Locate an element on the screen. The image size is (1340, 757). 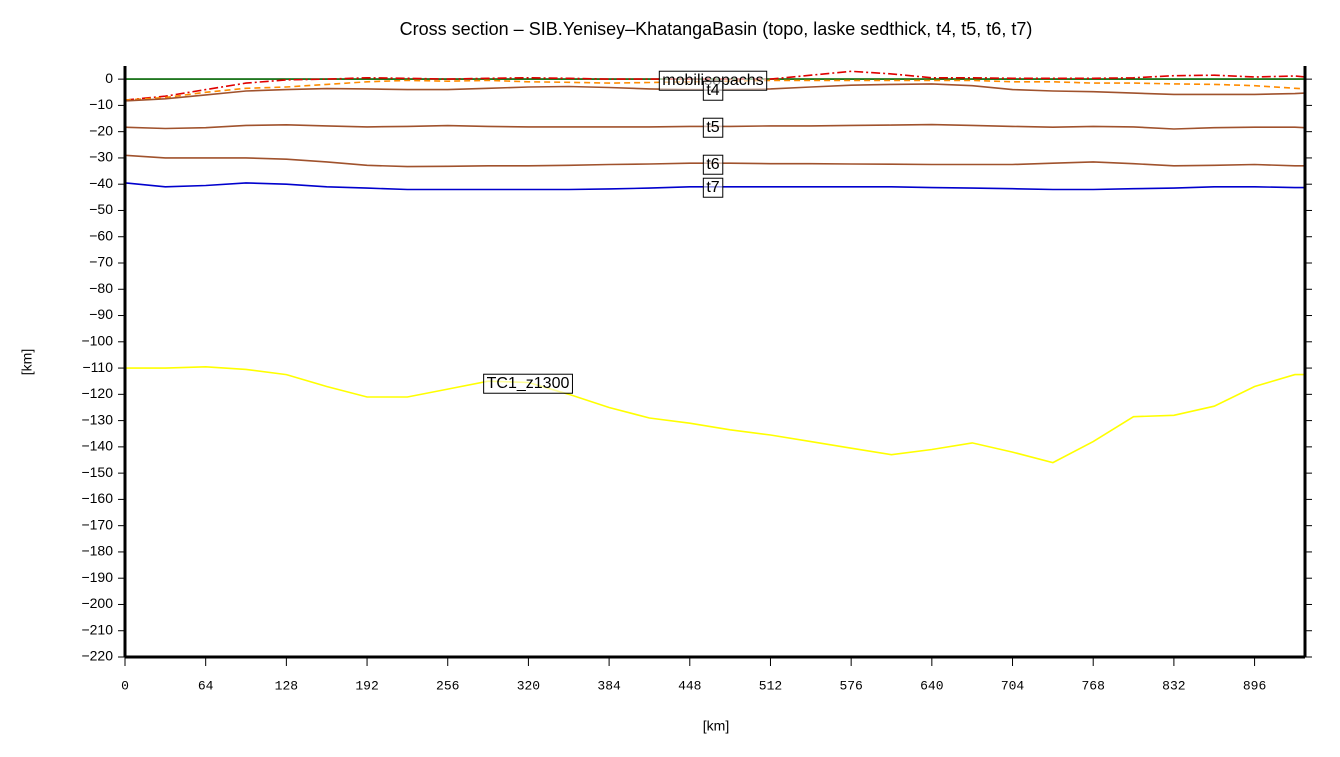
x-tick-label: 832 is located at coordinates (1173, 685).